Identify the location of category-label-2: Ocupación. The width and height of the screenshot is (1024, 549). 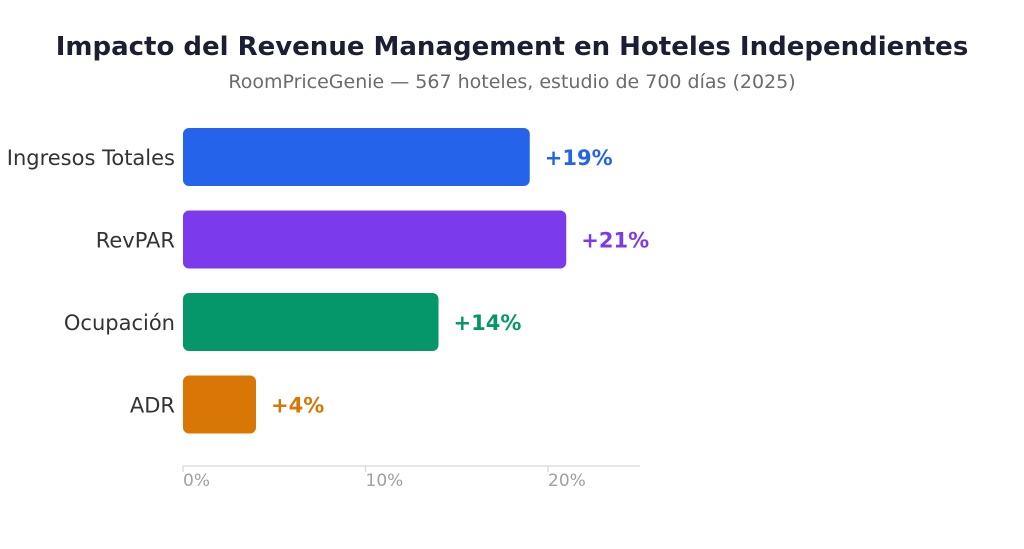
(119, 323).